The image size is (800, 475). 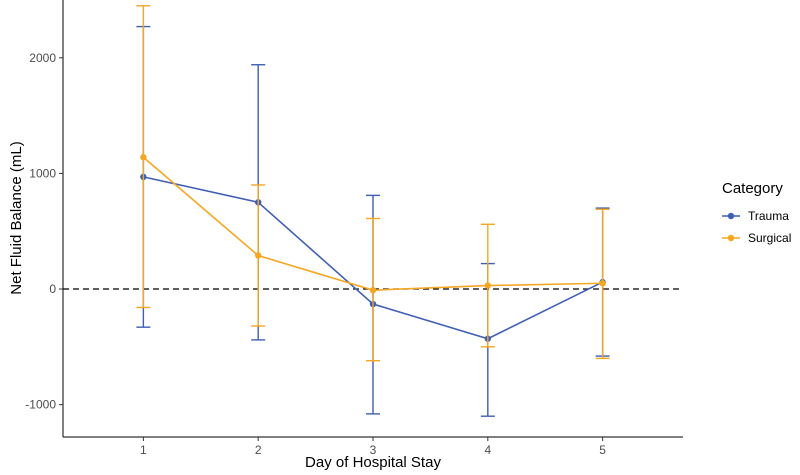 I want to click on x-tick-label: 2, so click(x=258, y=450).